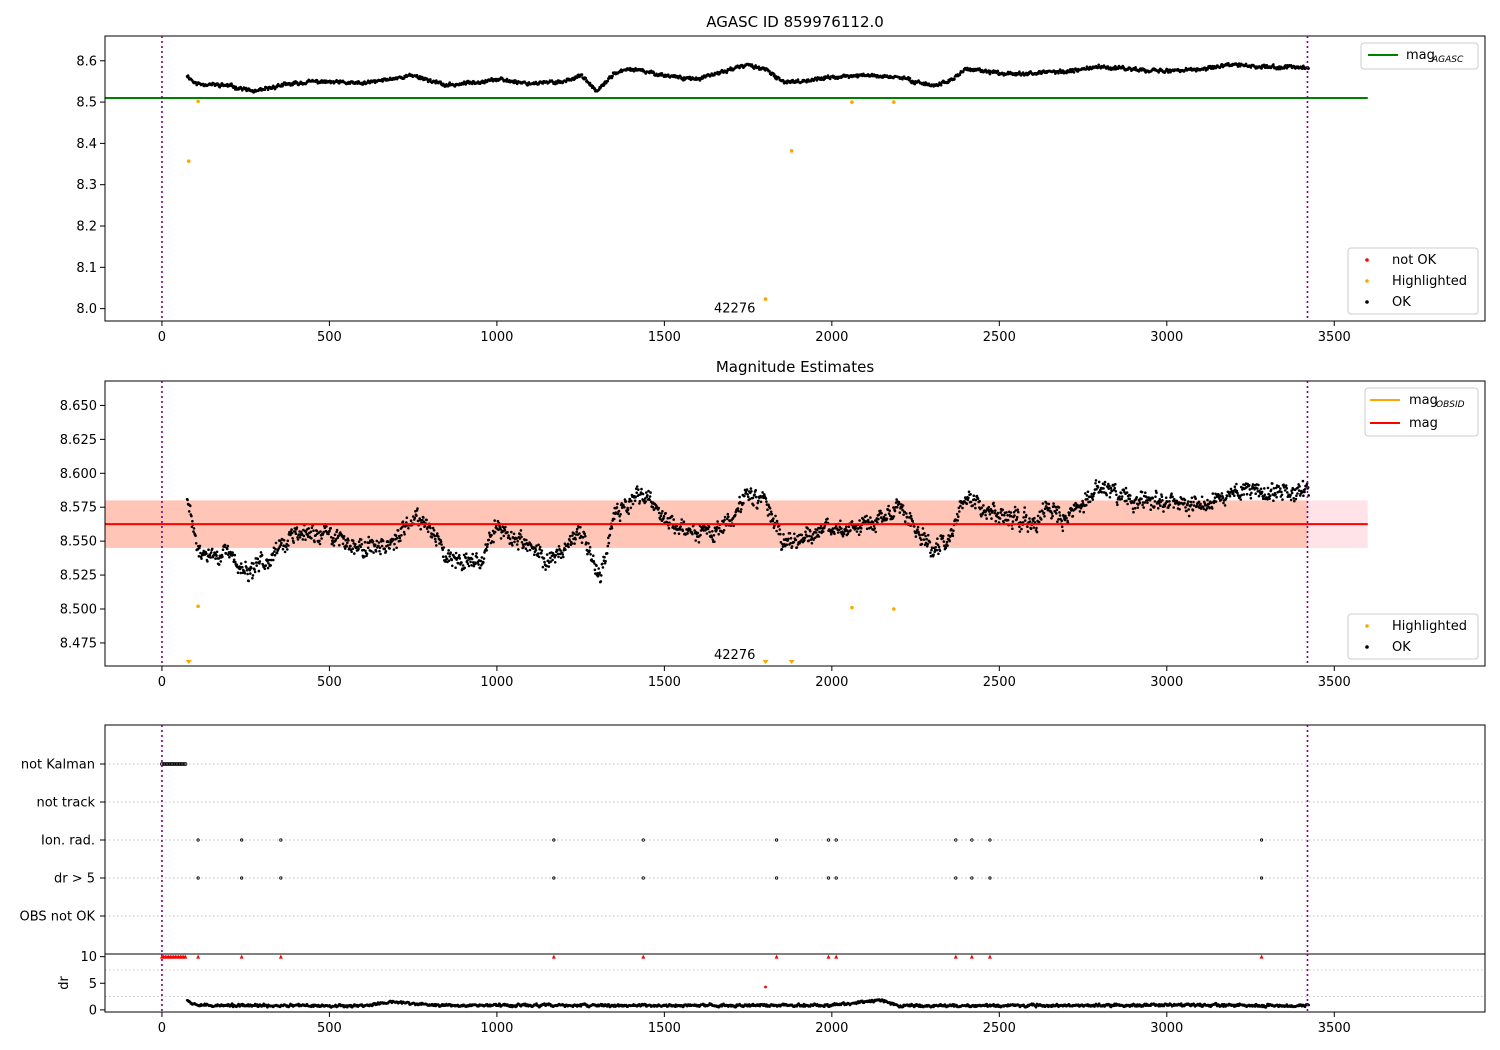 Image resolution: width=1500 pixels, height=1050 pixels. What do you see at coordinates (198, 606) in the screenshot?
I see `magest-highlighted-point` at bounding box center [198, 606].